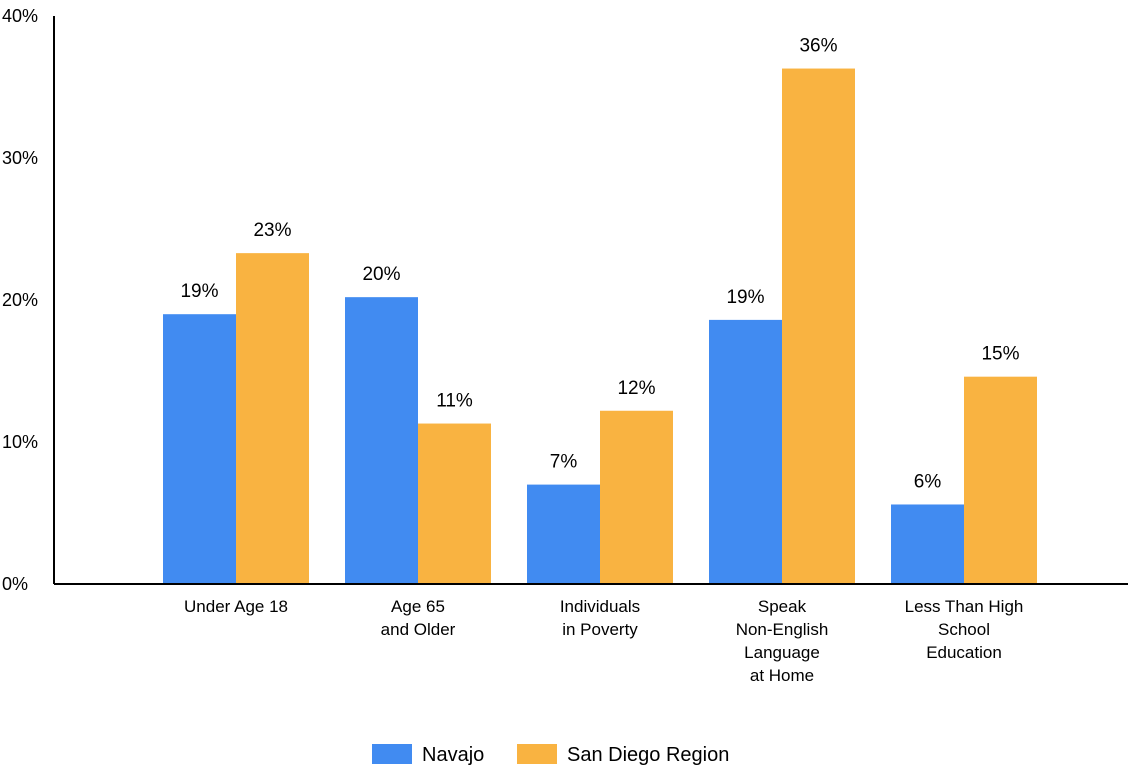  What do you see at coordinates (453, 755) in the screenshot?
I see `legend-label: Navajo` at bounding box center [453, 755].